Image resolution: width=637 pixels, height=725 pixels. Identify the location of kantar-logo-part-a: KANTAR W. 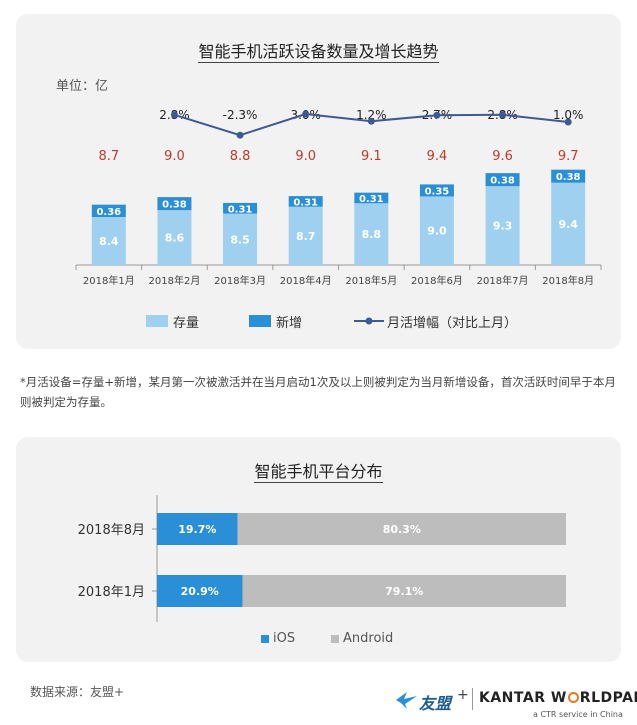
(523, 698).